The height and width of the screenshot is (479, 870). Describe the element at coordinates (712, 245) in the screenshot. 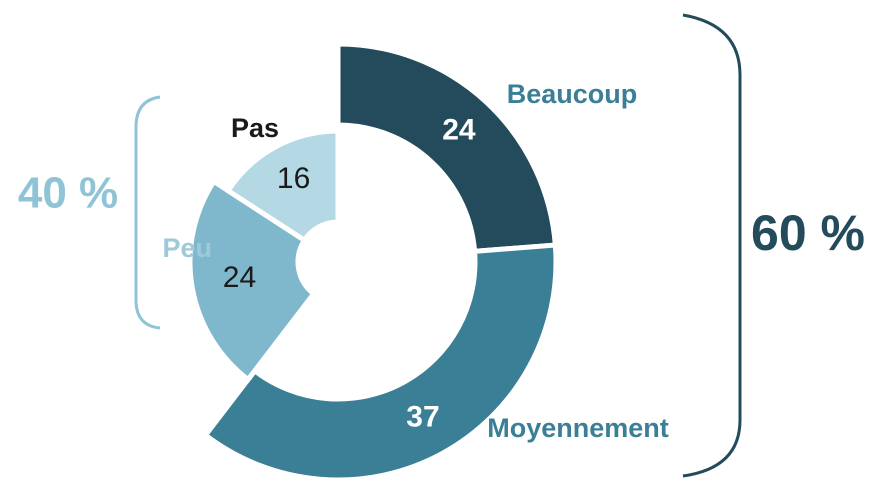

I see `bracket-right` at that location.